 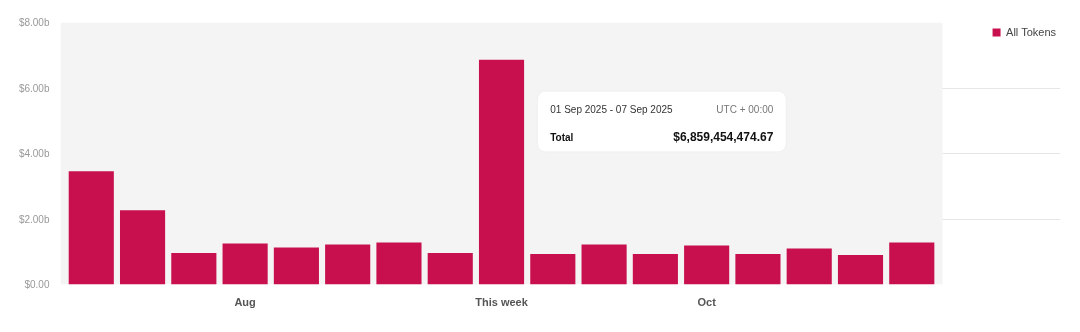 I want to click on y-tick-label: $2.00b, so click(x=34, y=219).